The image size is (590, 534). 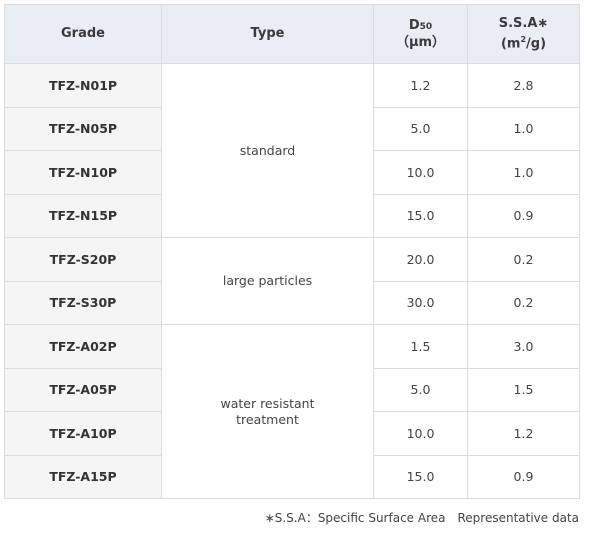 What do you see at coordinates (292, 476) in the screenshot?
I see `table-row: TFZ-A15P 15.0 0.9` at bounding box center [292, 476].